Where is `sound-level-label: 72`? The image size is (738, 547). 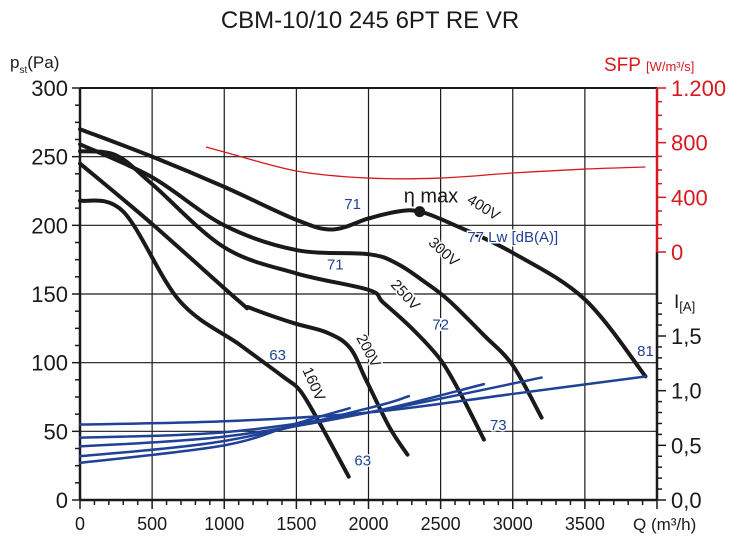 sound-level-label: 72 is located at coordinates (440, 325).